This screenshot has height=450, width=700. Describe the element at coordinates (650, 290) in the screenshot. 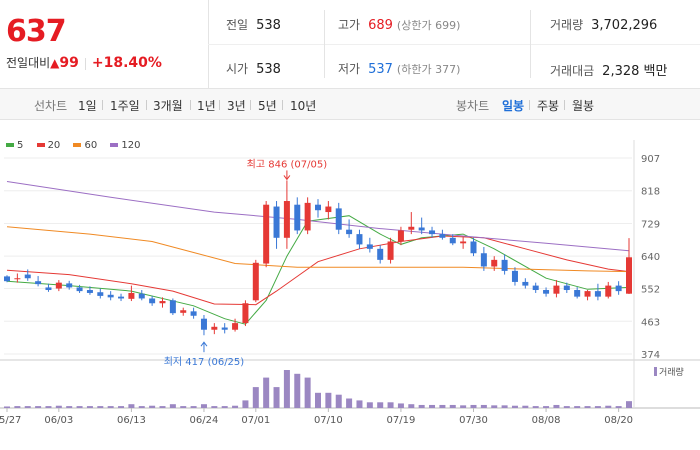

I see `y-tick-label: 552` at that location.